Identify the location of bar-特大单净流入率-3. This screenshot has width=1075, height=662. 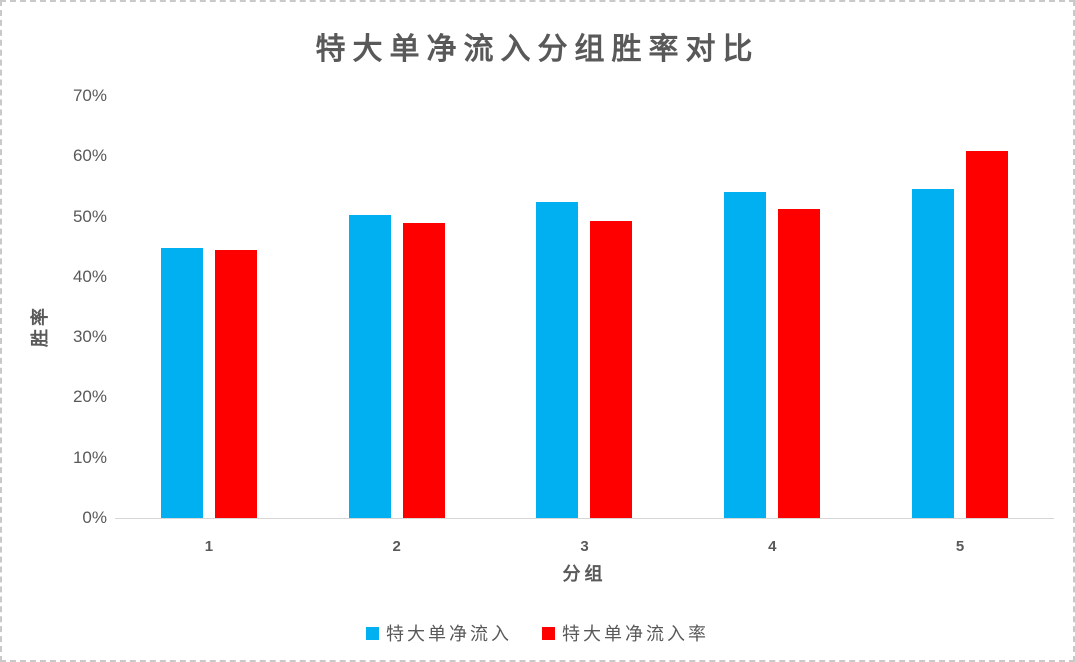
(611, 369).